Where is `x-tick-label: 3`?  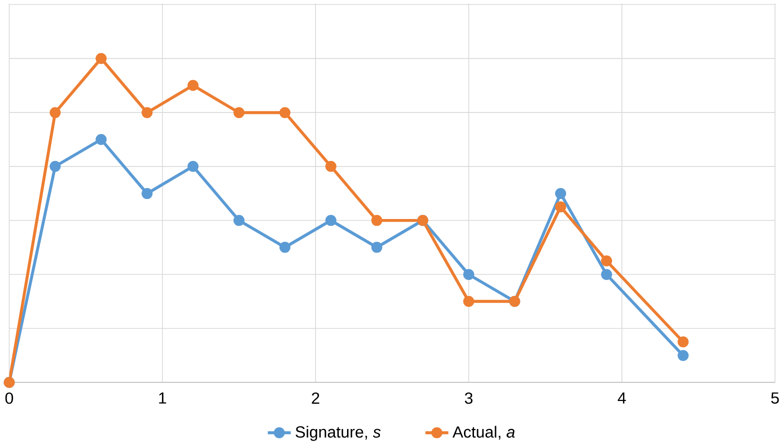
x-tick-label: 3 is located at coordinates (468, 398).